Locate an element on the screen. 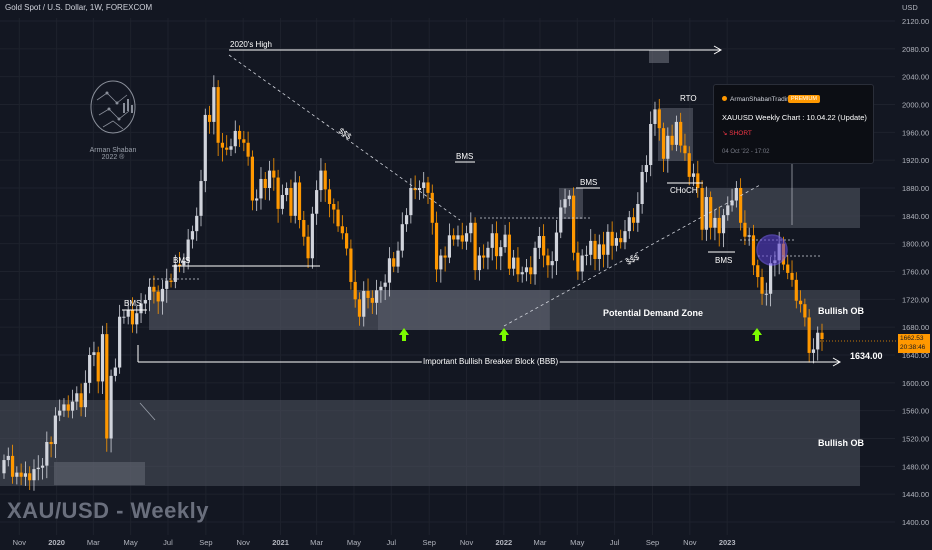 This screenshot has height=550, width=932. y-tick-label: 1480.00 is located at coordinates (915, 466).